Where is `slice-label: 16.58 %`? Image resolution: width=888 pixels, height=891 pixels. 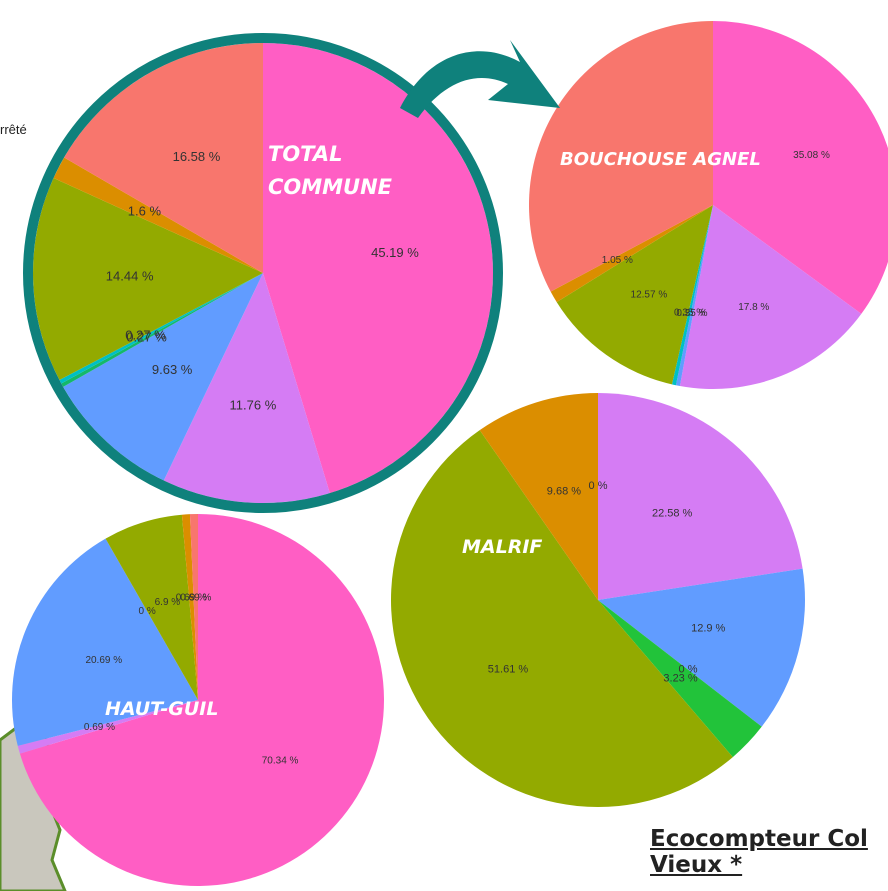 slice-label: 16.58 % is located at coordinates (197, 156).